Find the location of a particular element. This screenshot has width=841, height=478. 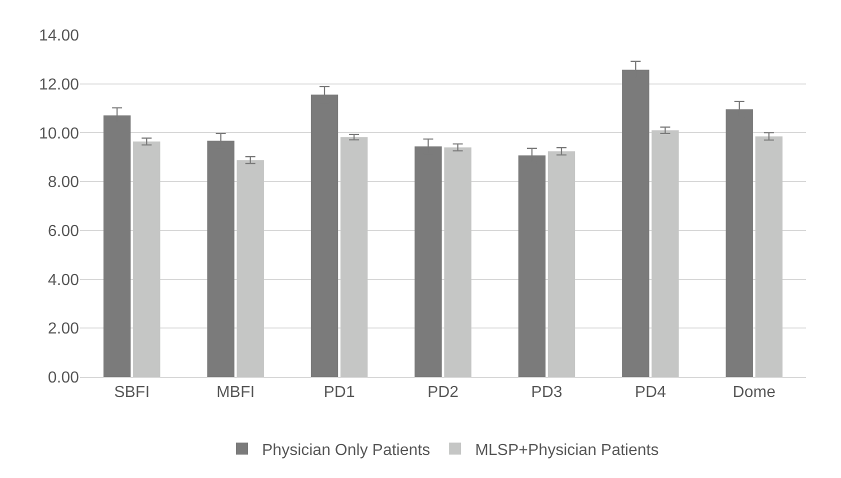

legend-label: MLSP+Physician Patients is located at coordinates (567, 450).